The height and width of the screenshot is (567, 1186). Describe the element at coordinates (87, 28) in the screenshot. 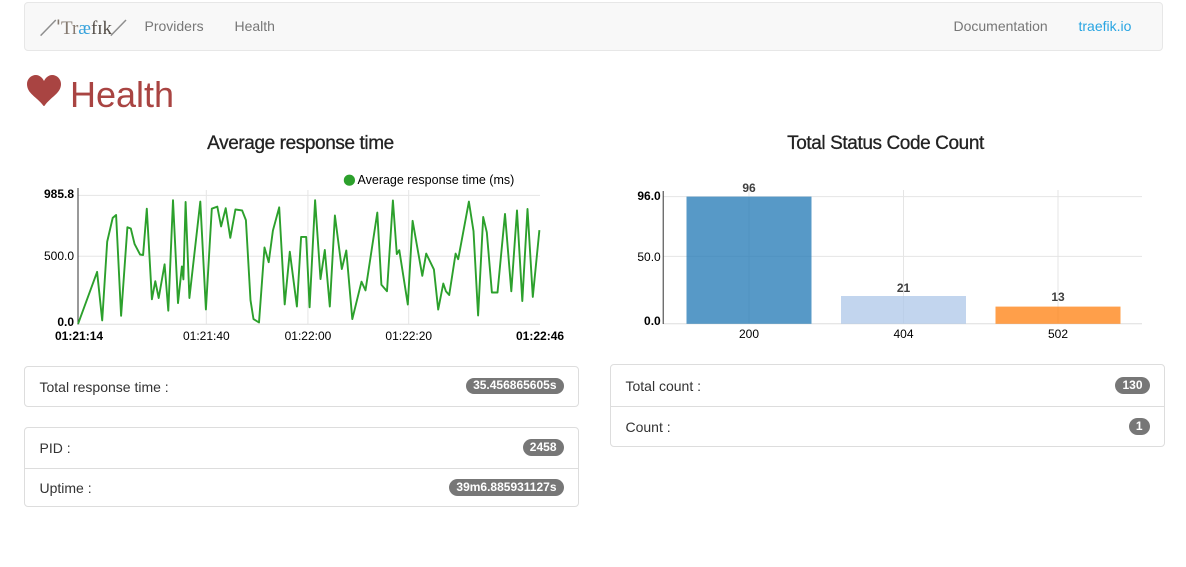

I see `svg-text: Træfɪk` at that location.